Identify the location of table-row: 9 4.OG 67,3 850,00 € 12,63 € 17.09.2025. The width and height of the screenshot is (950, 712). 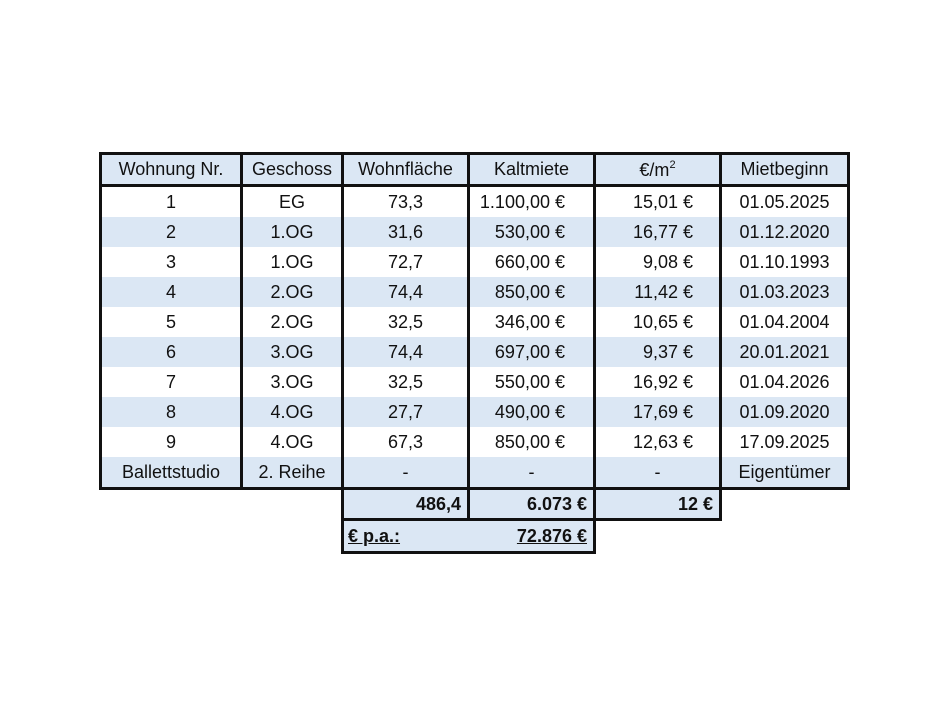
(474, 442).